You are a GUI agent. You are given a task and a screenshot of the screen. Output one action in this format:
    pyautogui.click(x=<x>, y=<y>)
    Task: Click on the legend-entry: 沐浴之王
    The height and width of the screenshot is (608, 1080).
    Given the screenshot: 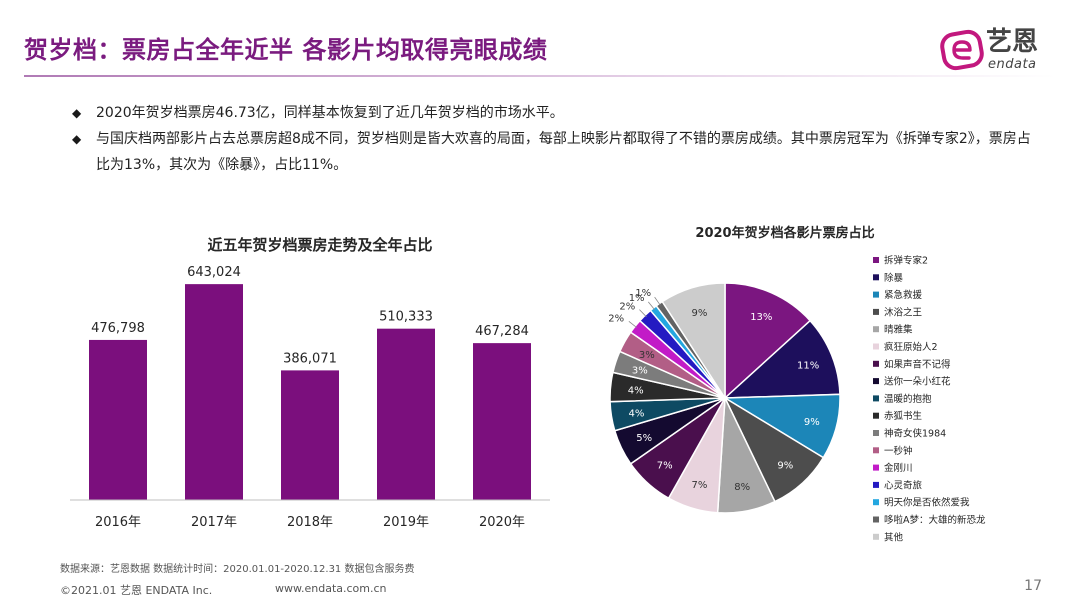 What is the action you would take?
    pyautogui.click(x=903, y=312)
    